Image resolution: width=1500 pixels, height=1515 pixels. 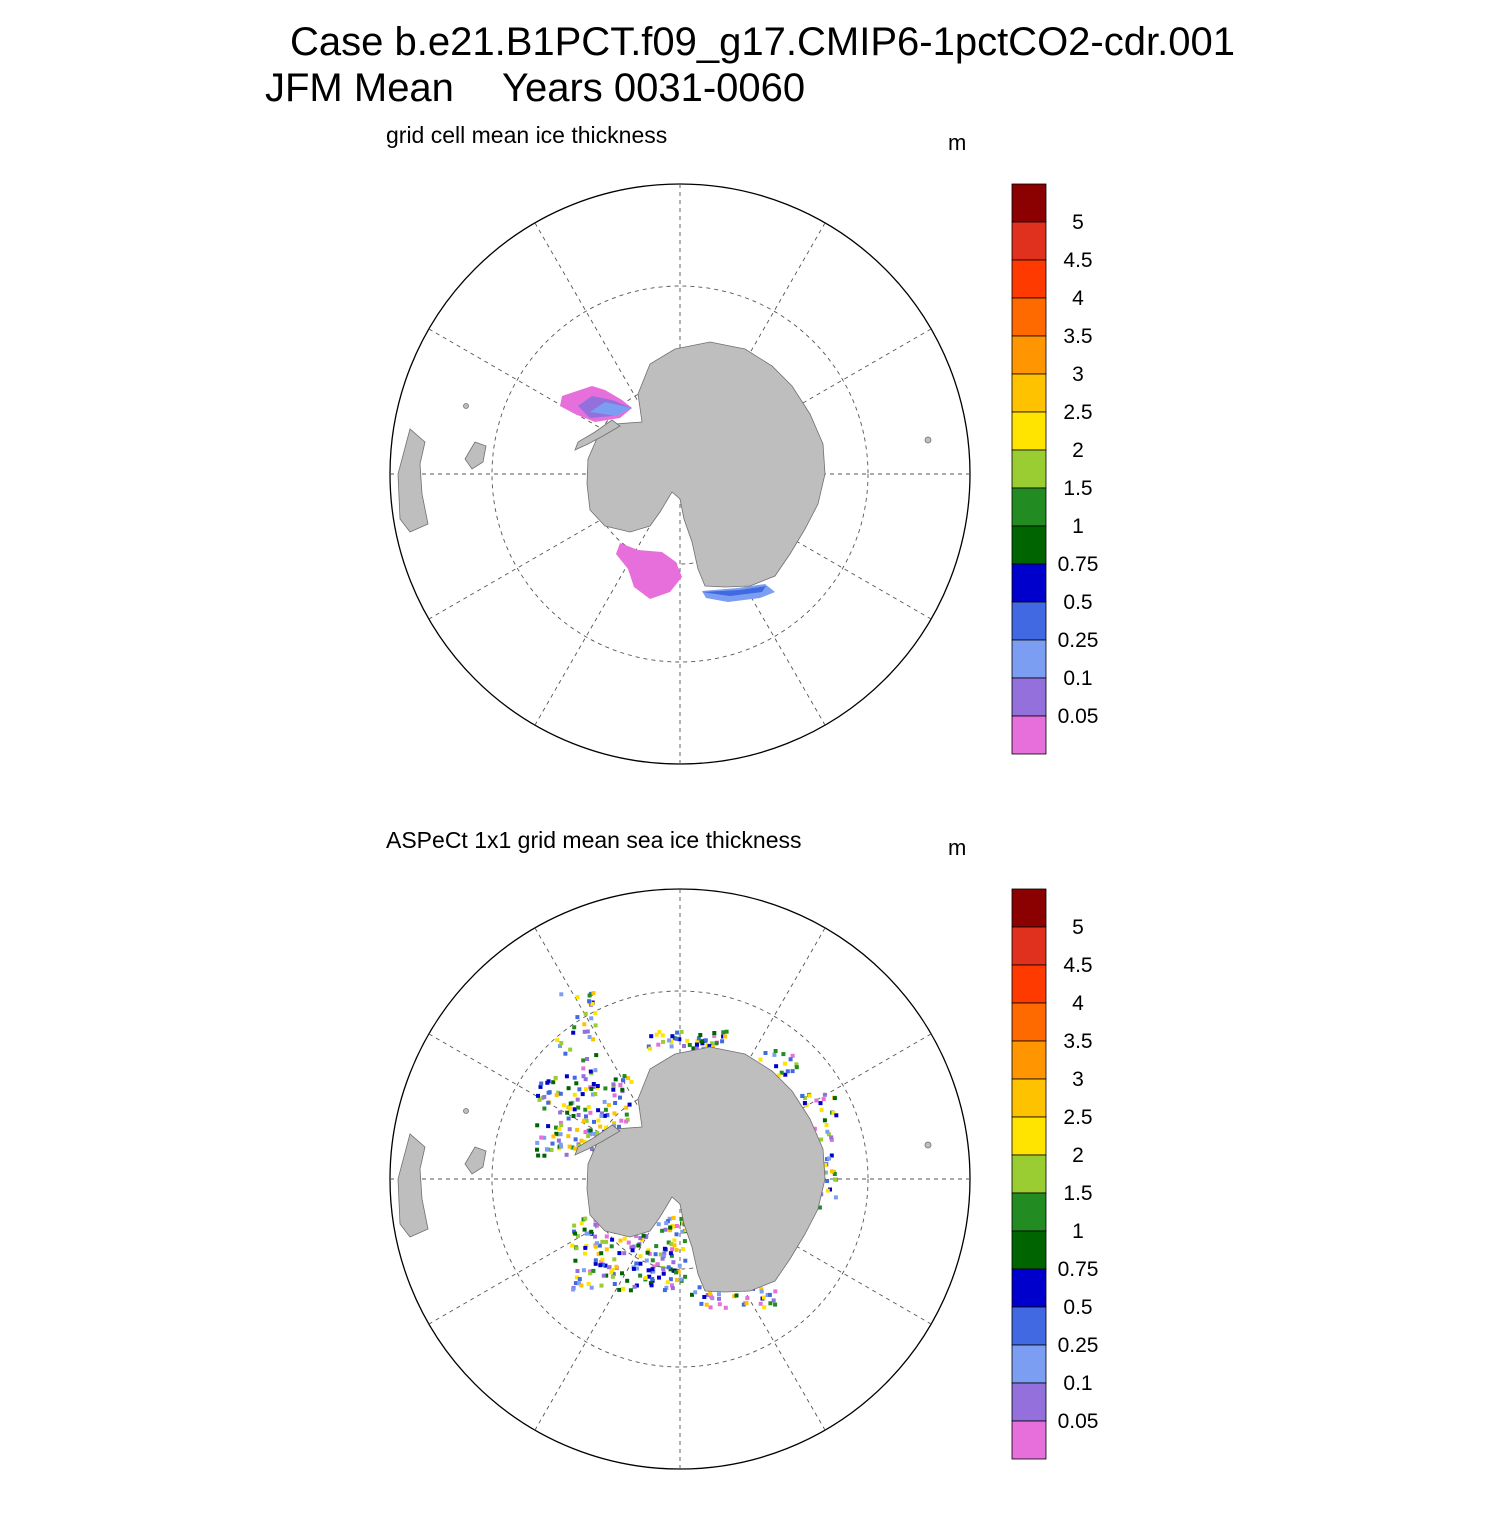 What do you see at coordinates (1078, 526) in the screenshot?
I see `colorbar-tick-label: 1` at bounding box center [1078, 526].